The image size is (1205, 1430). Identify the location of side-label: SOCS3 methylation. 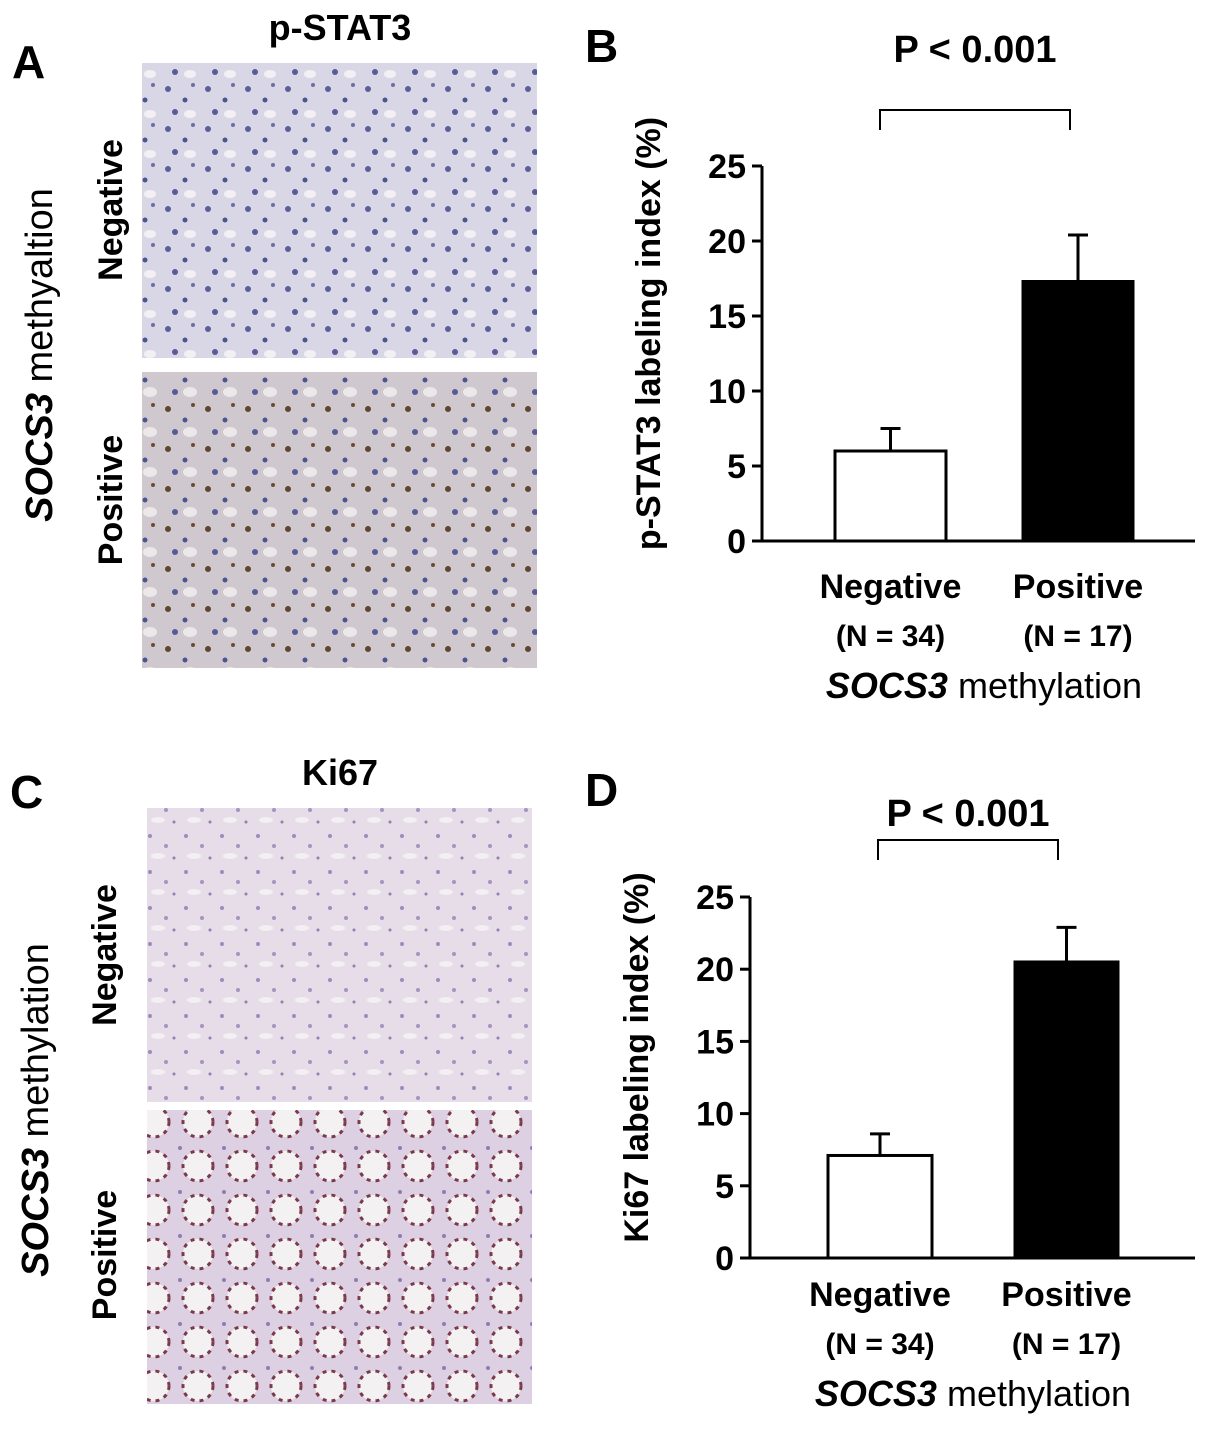
(36, 1110).